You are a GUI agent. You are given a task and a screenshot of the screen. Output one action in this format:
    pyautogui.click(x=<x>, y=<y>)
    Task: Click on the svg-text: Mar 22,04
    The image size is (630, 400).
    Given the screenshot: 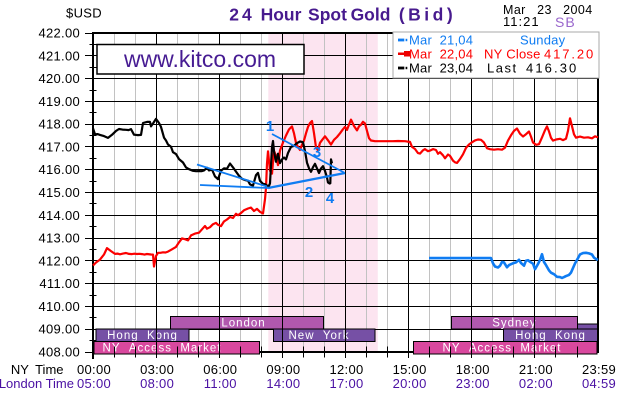 What is the action you would take?
    pyautogui.click(x=441, y=54)
    